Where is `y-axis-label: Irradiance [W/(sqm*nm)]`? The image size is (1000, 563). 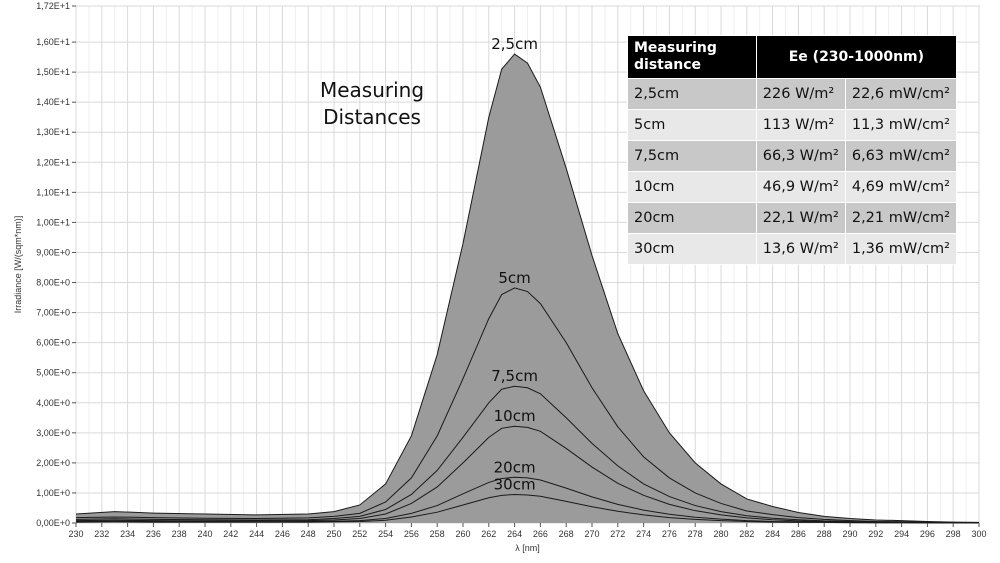
y-axis-label: Irradiance [W/(sqm*nm)] is located at coordinates (18, 265).